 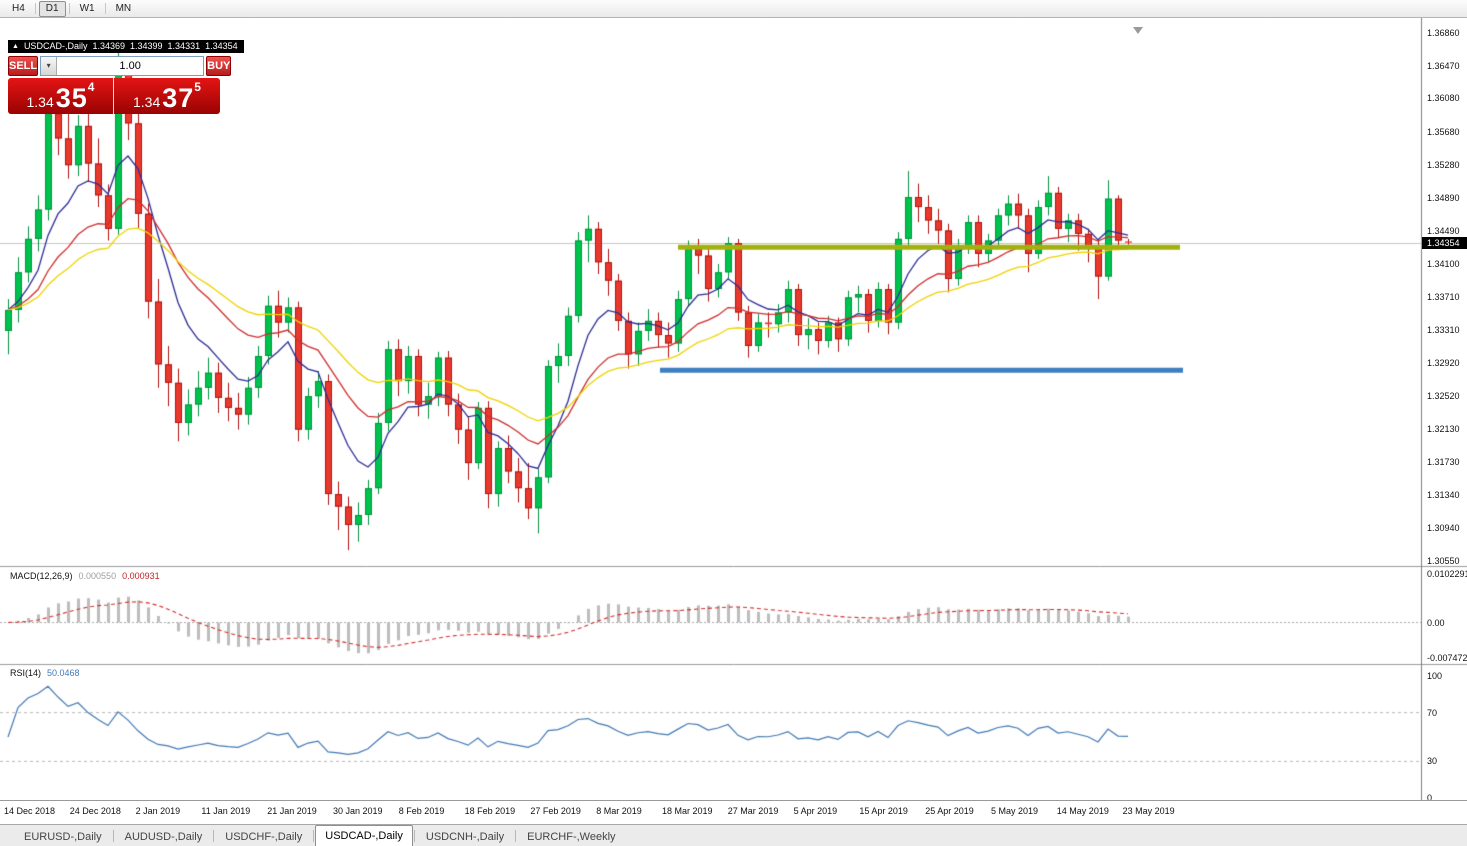 I want to click on sell-price-display: 1.34 35 4, so click(x=61, y=96).